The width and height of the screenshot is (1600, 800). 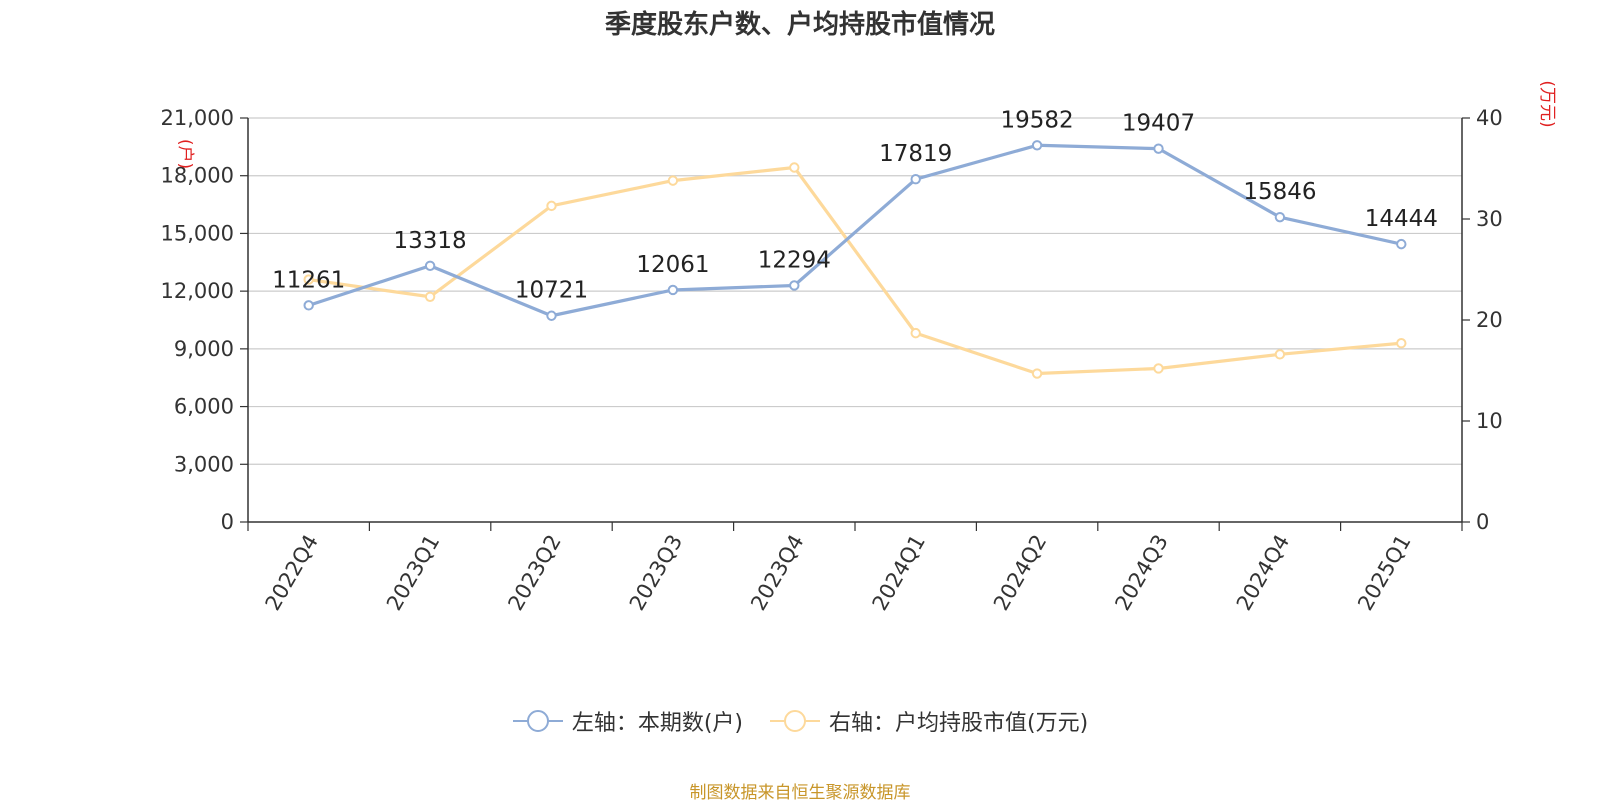 I want to click on left-axis-tick-label: 3,000, so click(x=204, y=464).